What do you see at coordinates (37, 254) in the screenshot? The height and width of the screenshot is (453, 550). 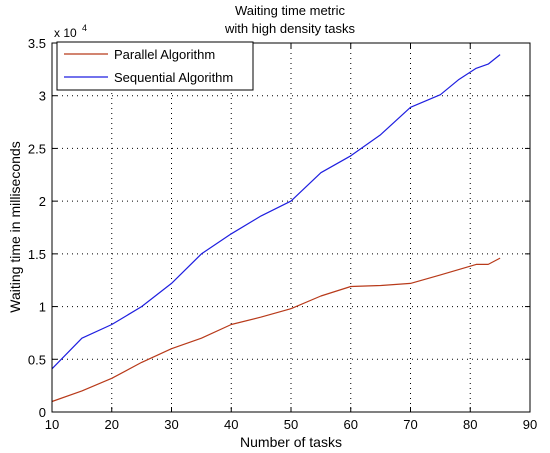 I see `y-tick-label: 1.5` at bounding box center [37, 254].